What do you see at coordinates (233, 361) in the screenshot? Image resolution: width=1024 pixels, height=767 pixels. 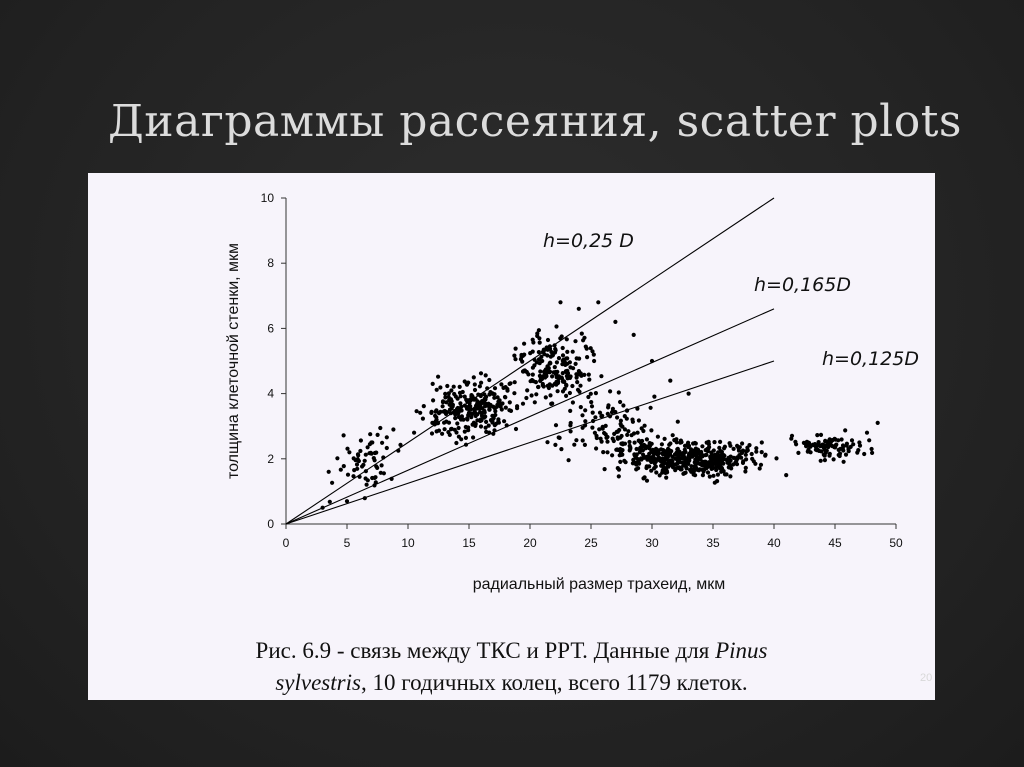 I see `y-axis-label: толщина клеточной стенки, мкм` at bounding box center [233, 361].